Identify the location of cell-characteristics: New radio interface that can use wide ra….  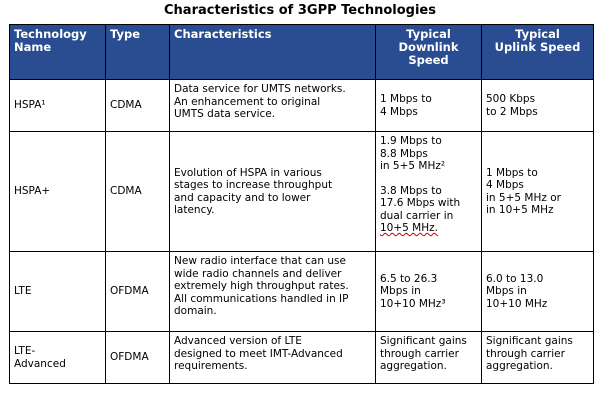
(272, 291).